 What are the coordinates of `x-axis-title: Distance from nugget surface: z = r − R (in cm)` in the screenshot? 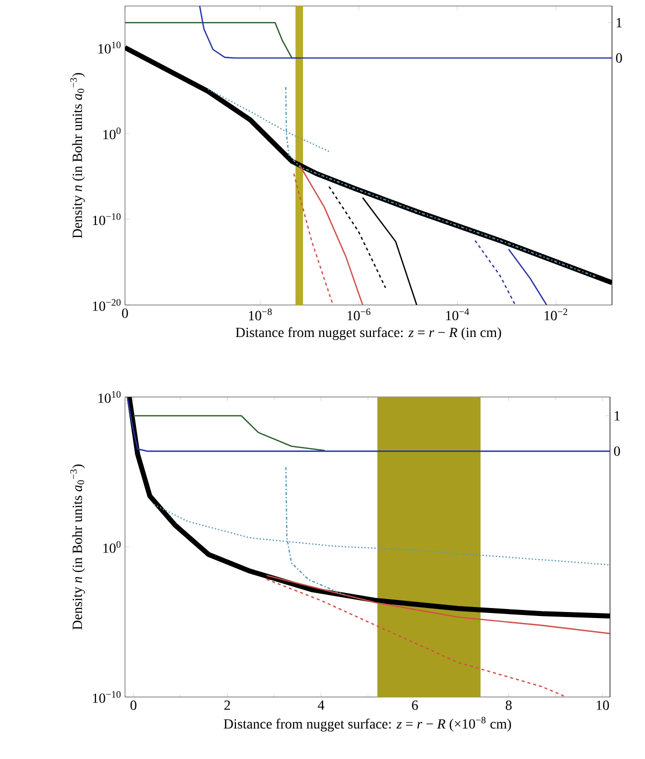 It's located at (369, 333).